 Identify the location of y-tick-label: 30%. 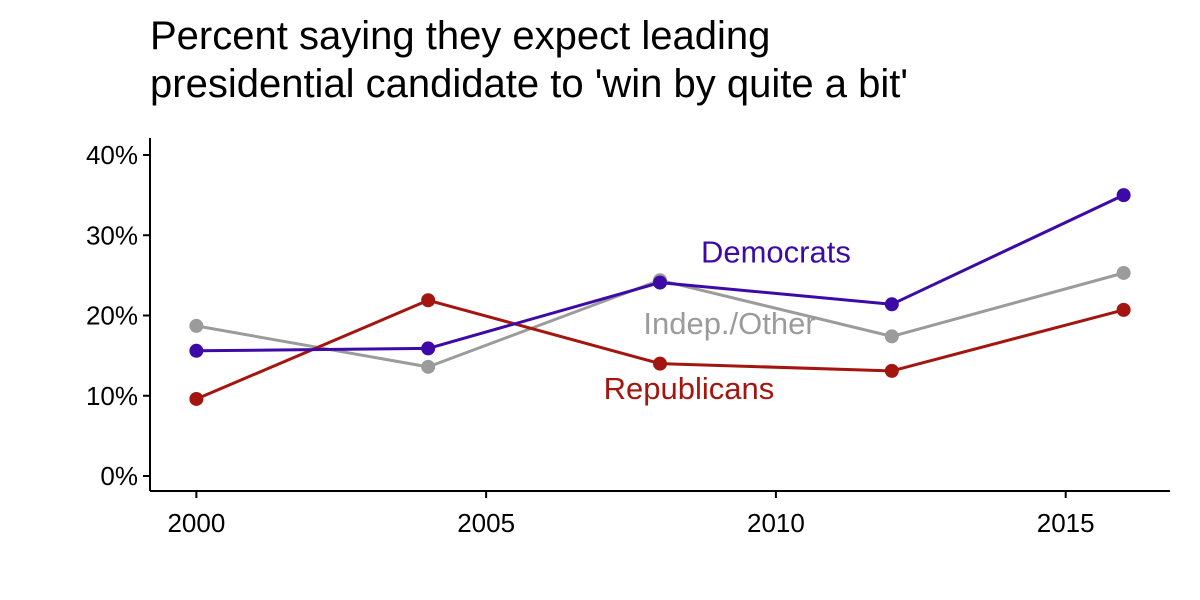
(112, 235).